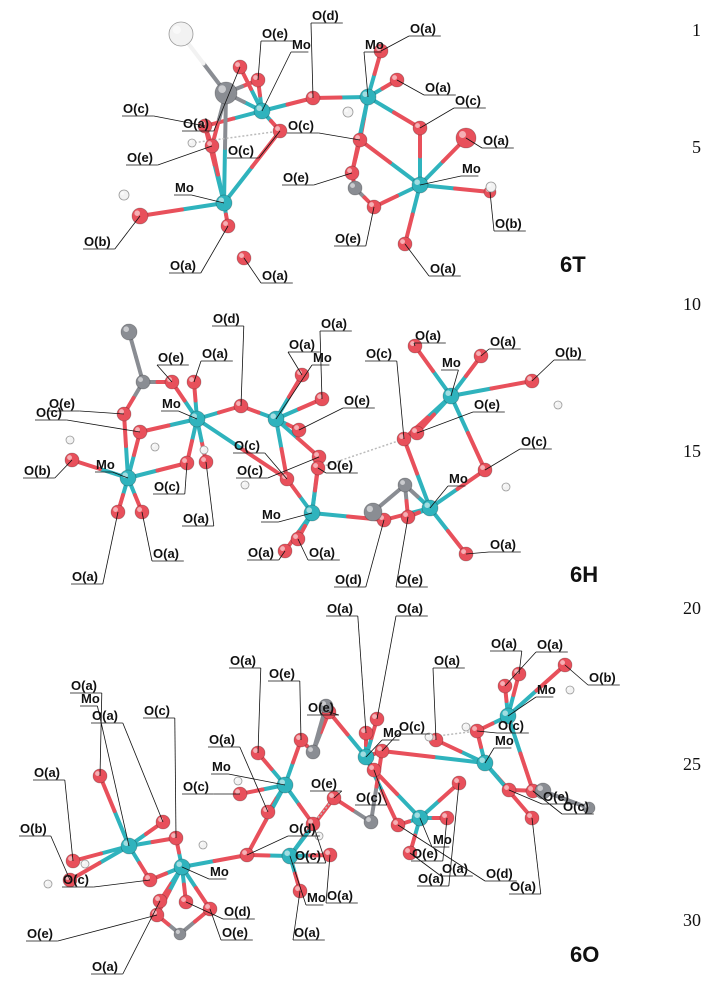  Describe the element at coordinates (696, 147) in the screenshot. I see `line-number: 5` at that location.